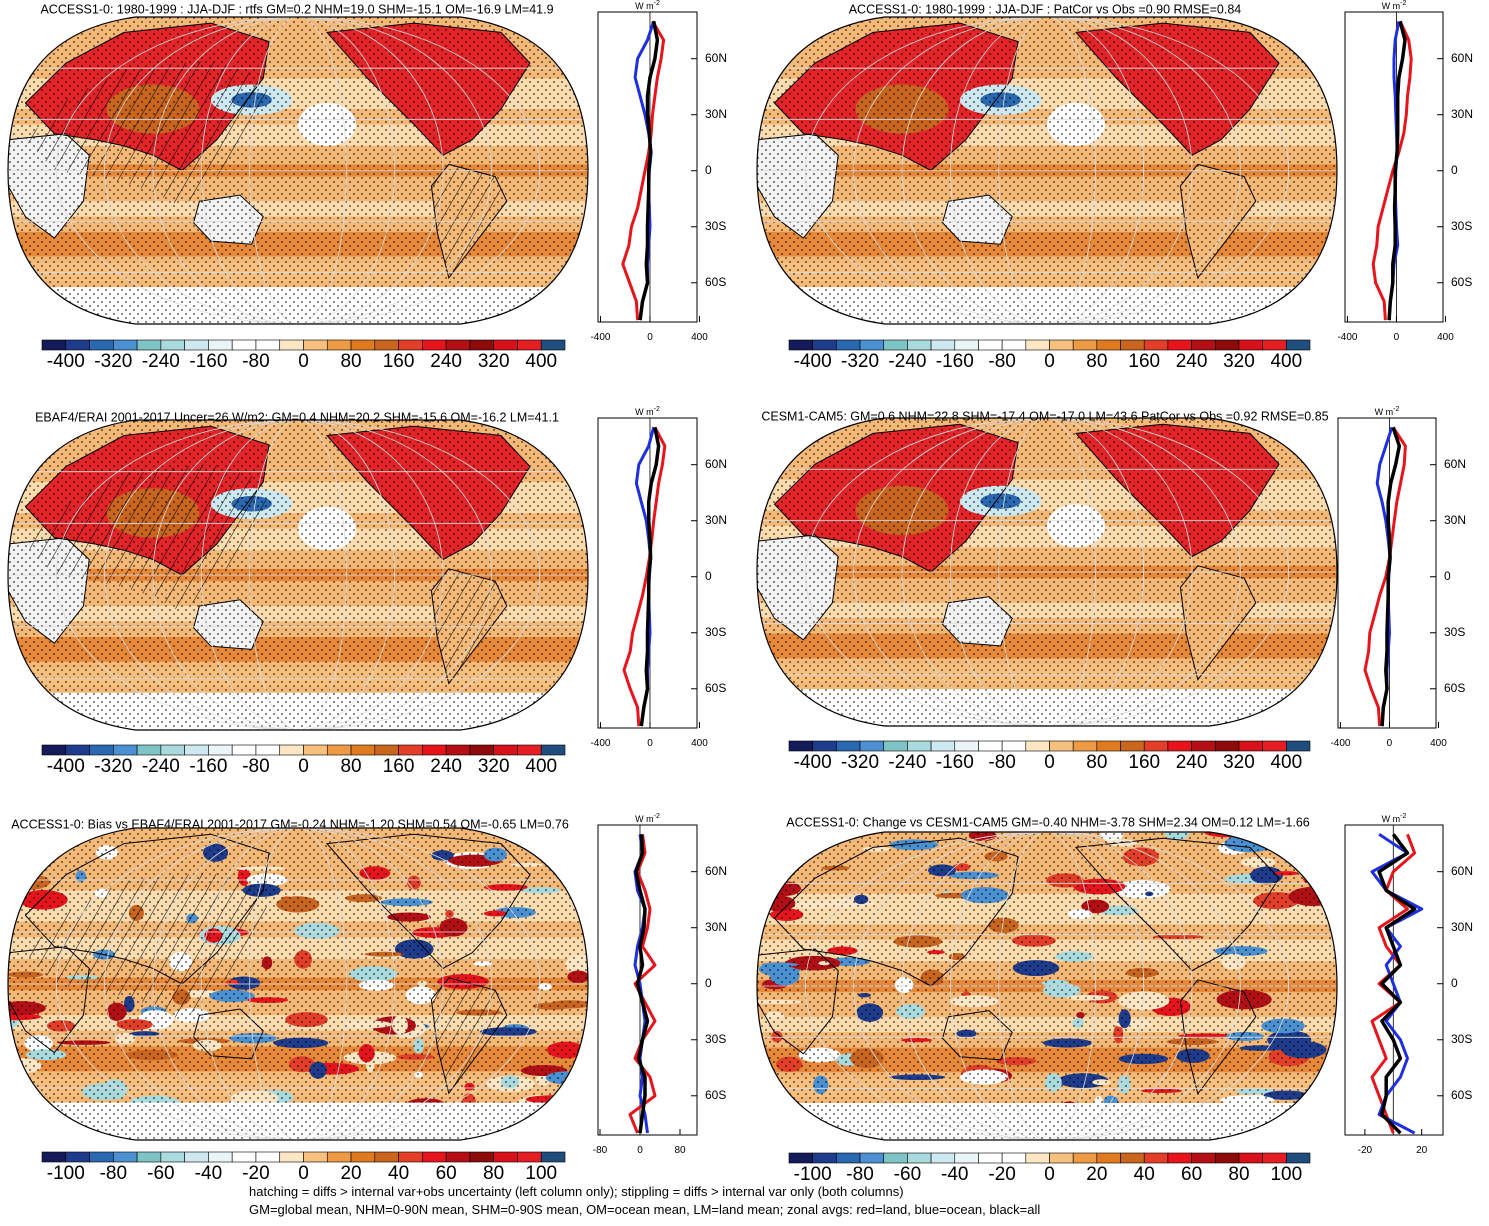 The image size is (1489, 1226). I want to click on colorbar-label: 160, so click(1144, 361).